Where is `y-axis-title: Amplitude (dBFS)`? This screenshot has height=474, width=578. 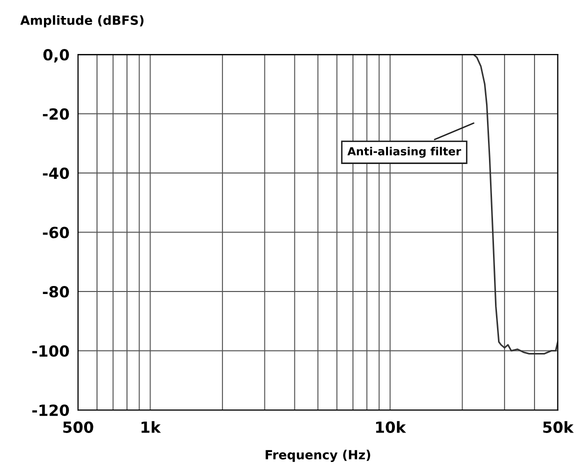
y-axis-title: Amplitude (dBFS) is located at coordinates (82, 21).